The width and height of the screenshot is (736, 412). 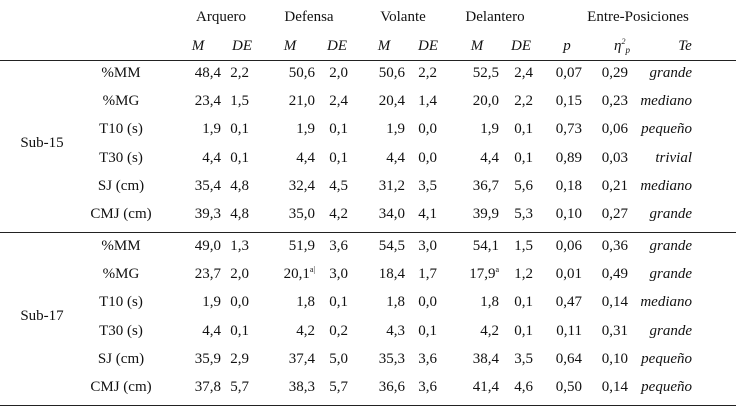 What do you see at coordinates (614, 246) in the screenshot?
I see `cell-eta-squared: 0,36` at bounding box center [614, 246].